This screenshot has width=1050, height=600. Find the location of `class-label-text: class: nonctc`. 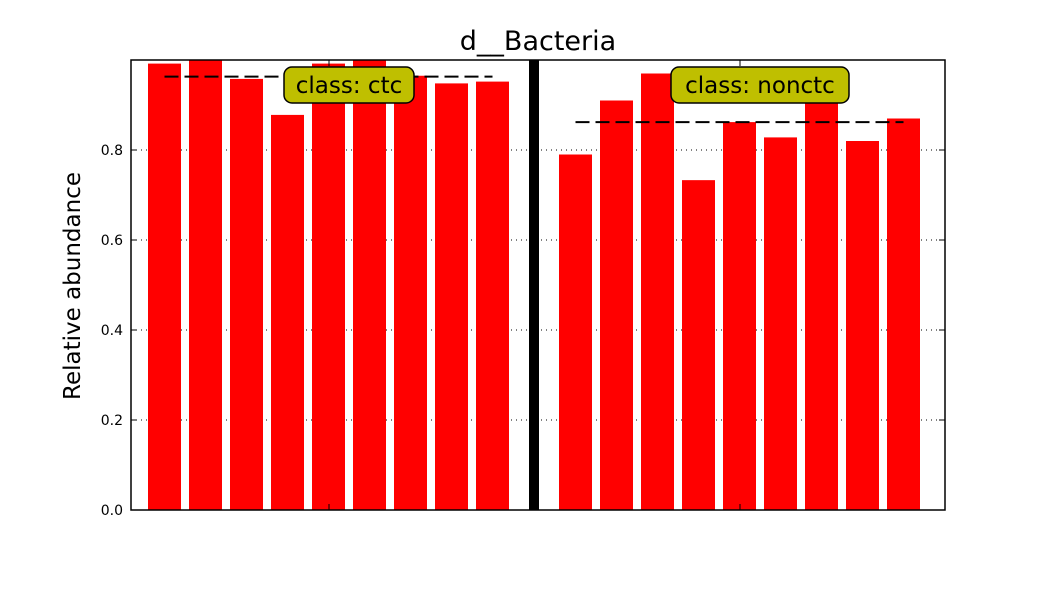

class-label-text: class: nonctc is located at coordinates (760, 86).